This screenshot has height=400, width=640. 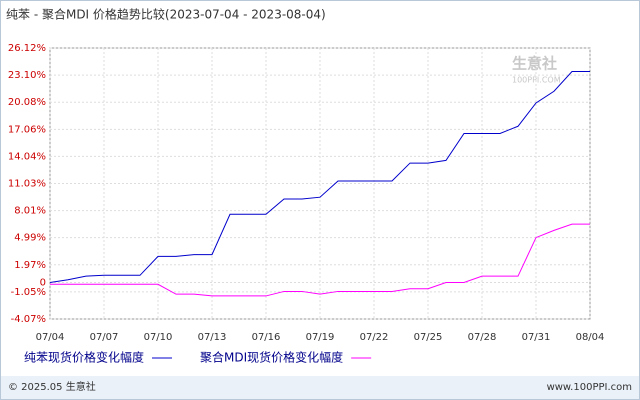 I want to click on footer-copyright: © 2025.05 生意社, so click(x=52, y=386).